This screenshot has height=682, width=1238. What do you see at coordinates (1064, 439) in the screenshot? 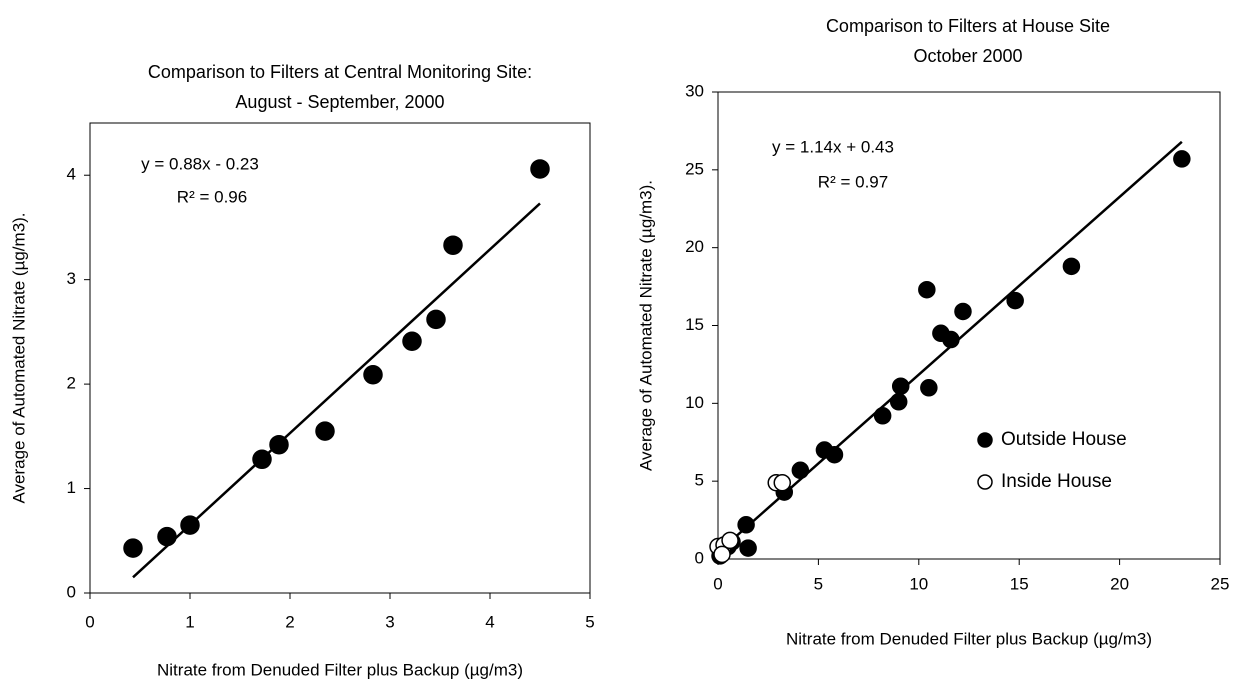
I see `legend-label: Outside House` at bounding box center [1064, 439].